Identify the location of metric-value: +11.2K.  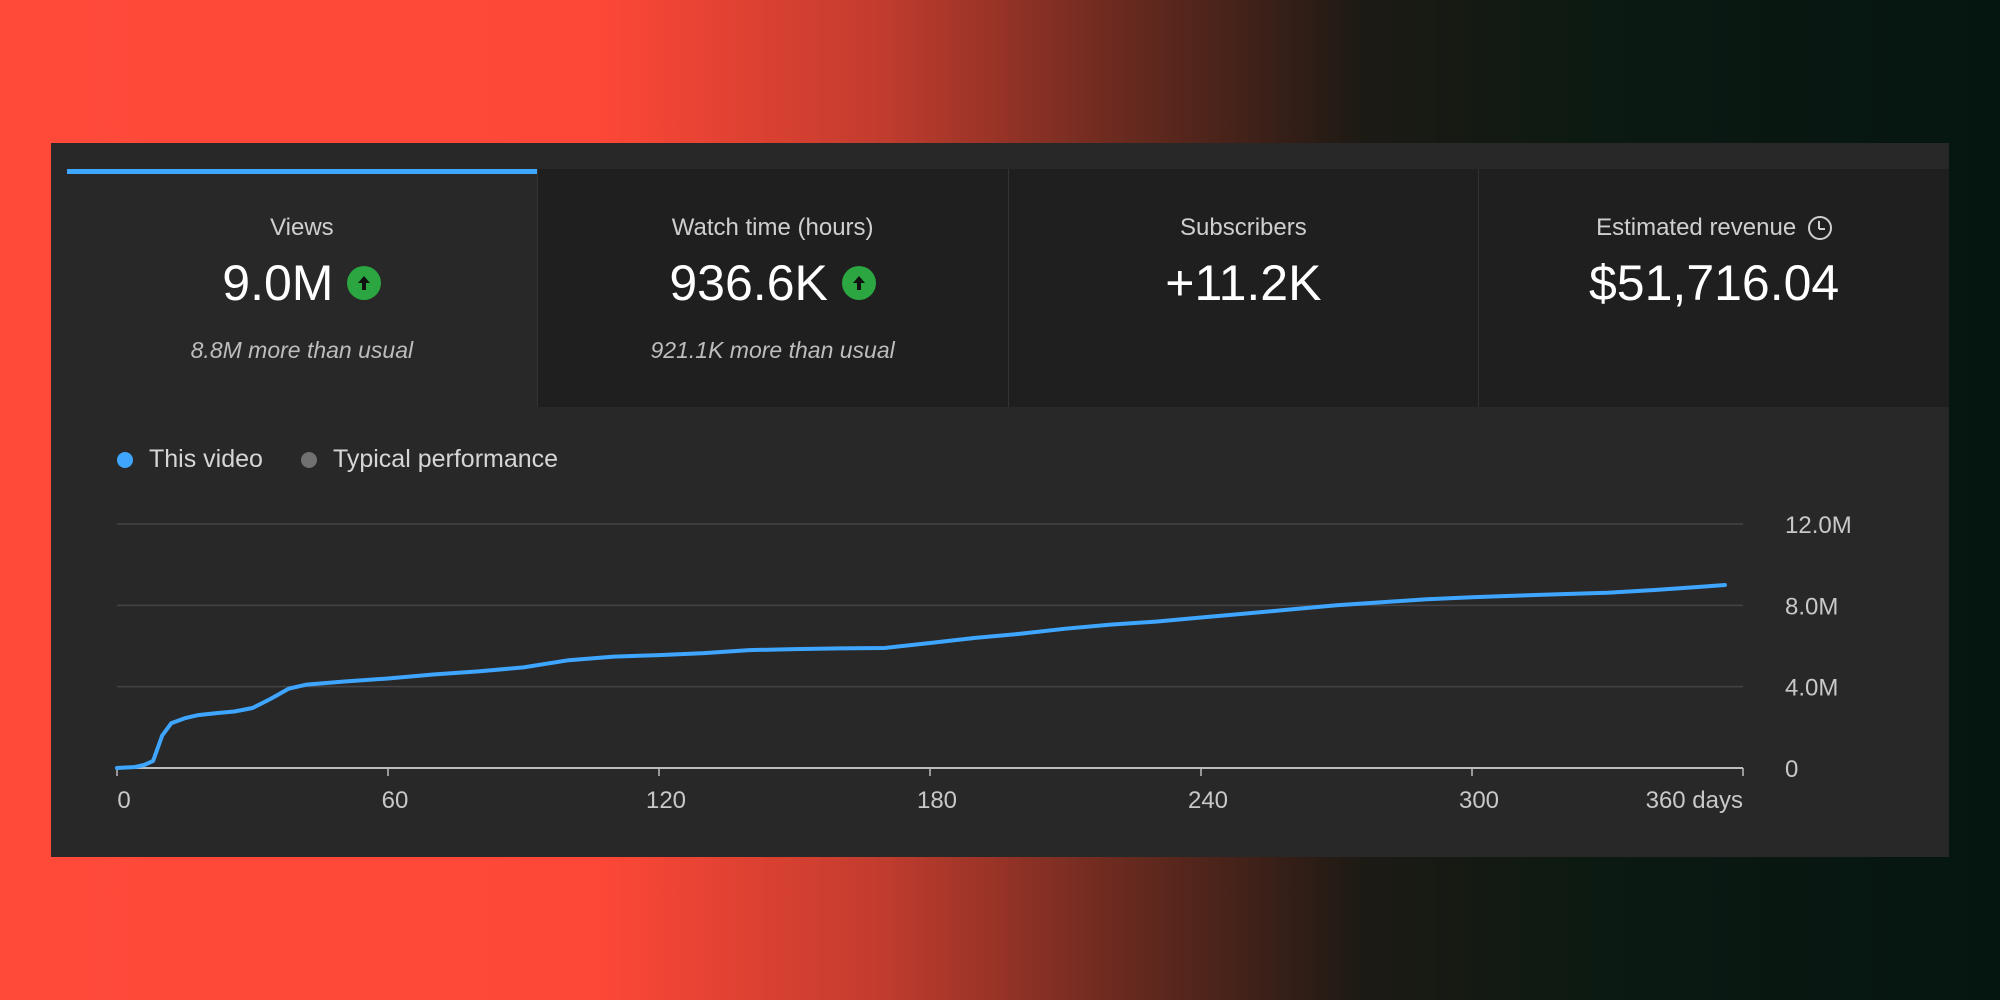
(1243, 283).